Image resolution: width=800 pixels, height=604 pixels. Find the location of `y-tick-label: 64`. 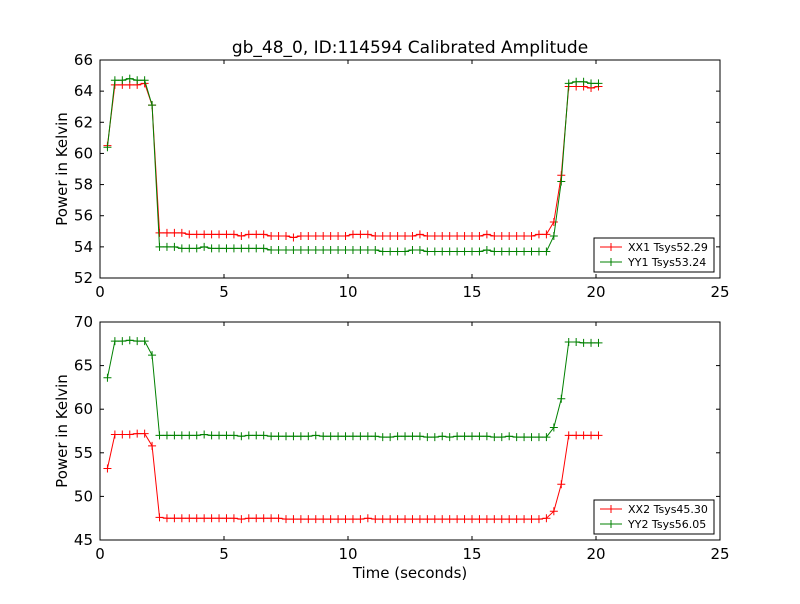

y-tick-label: 64 is located at coordinates (83, 91).